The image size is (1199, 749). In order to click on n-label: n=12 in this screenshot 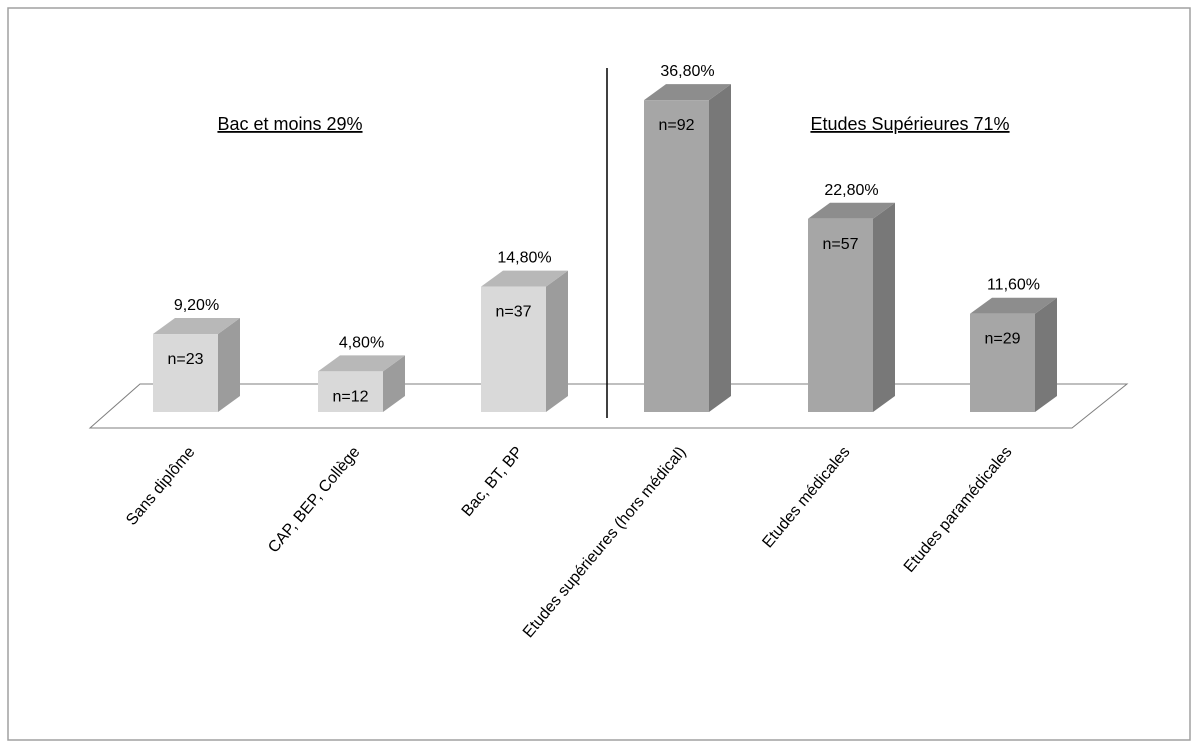, I will do `click(350, 396)`.